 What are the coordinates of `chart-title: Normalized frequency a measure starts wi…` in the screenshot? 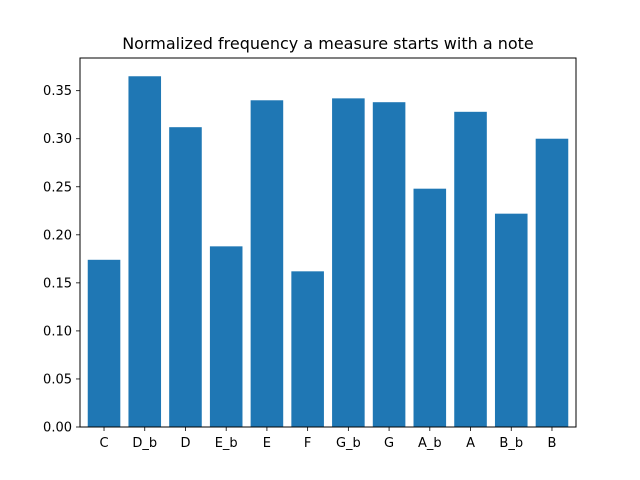 It's located at (328, 43).